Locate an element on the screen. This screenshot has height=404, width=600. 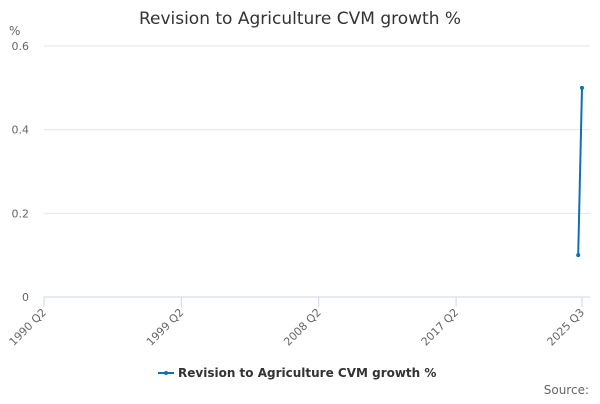
source: Source: is located at coordinates (566, 390).